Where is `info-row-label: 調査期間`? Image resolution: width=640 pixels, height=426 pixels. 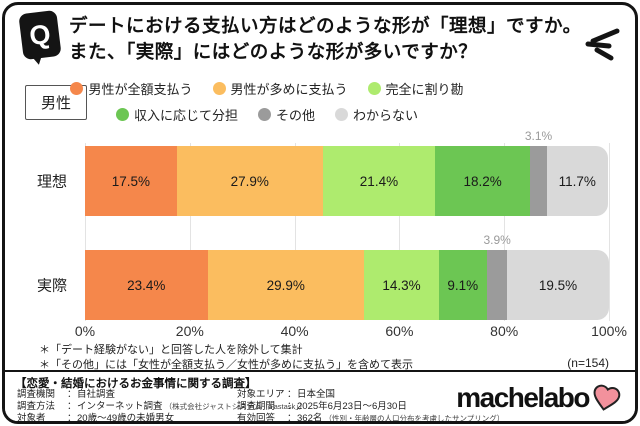
info-row-label: 調査期間 is located at coordinates (256, 406).